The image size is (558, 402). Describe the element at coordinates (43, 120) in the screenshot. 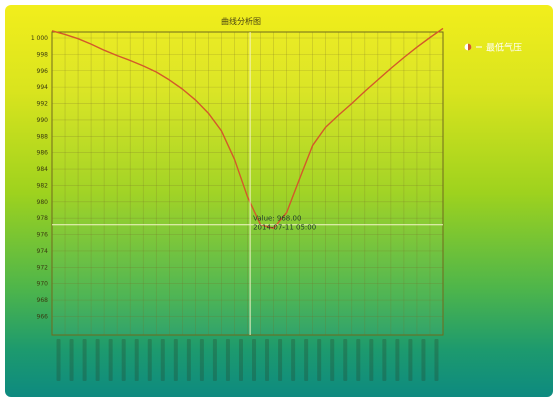

I see `y-tick-label: 990` at that location.